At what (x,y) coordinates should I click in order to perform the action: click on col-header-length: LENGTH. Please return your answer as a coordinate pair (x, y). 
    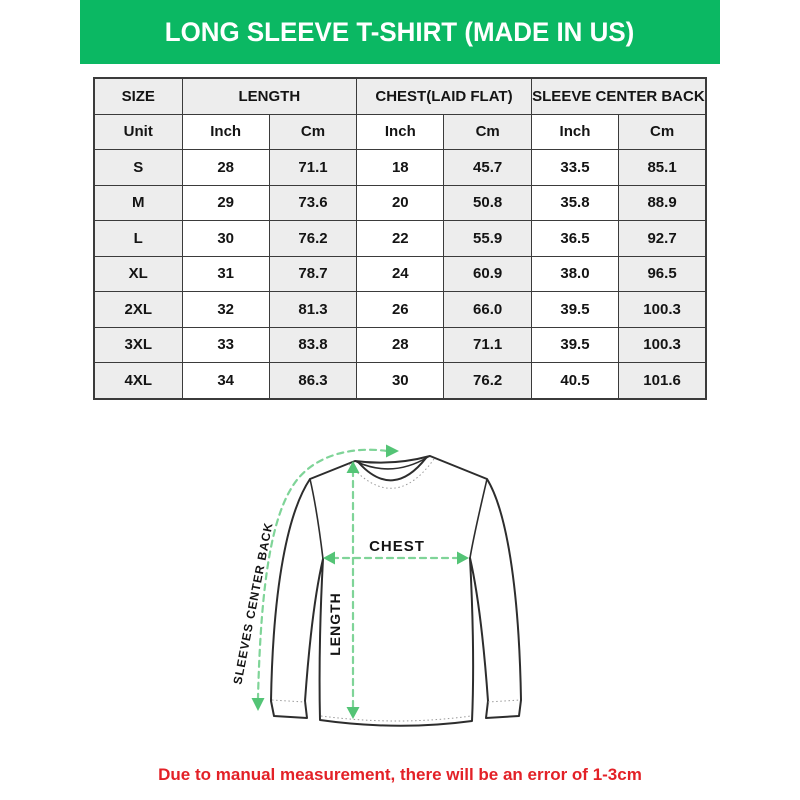
    Looking at the image, I should click on (269, 96).